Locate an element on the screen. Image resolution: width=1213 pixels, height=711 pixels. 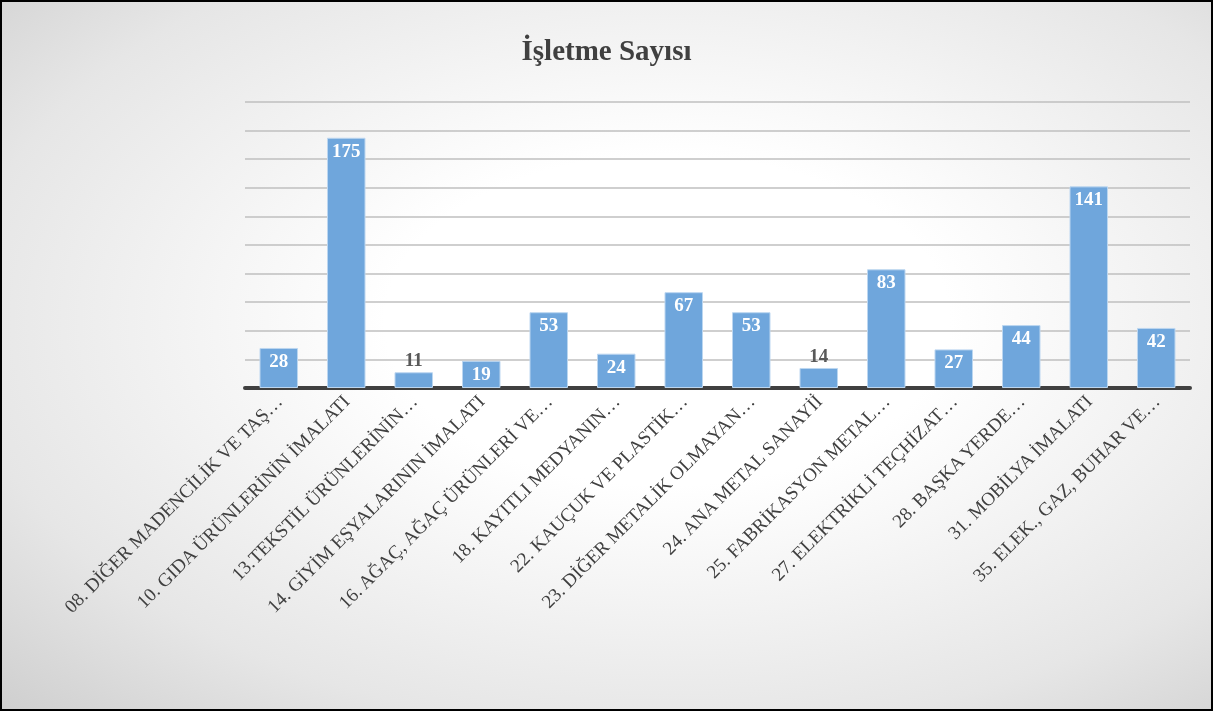
data-label: 19 is located at coordinates (481, 373).